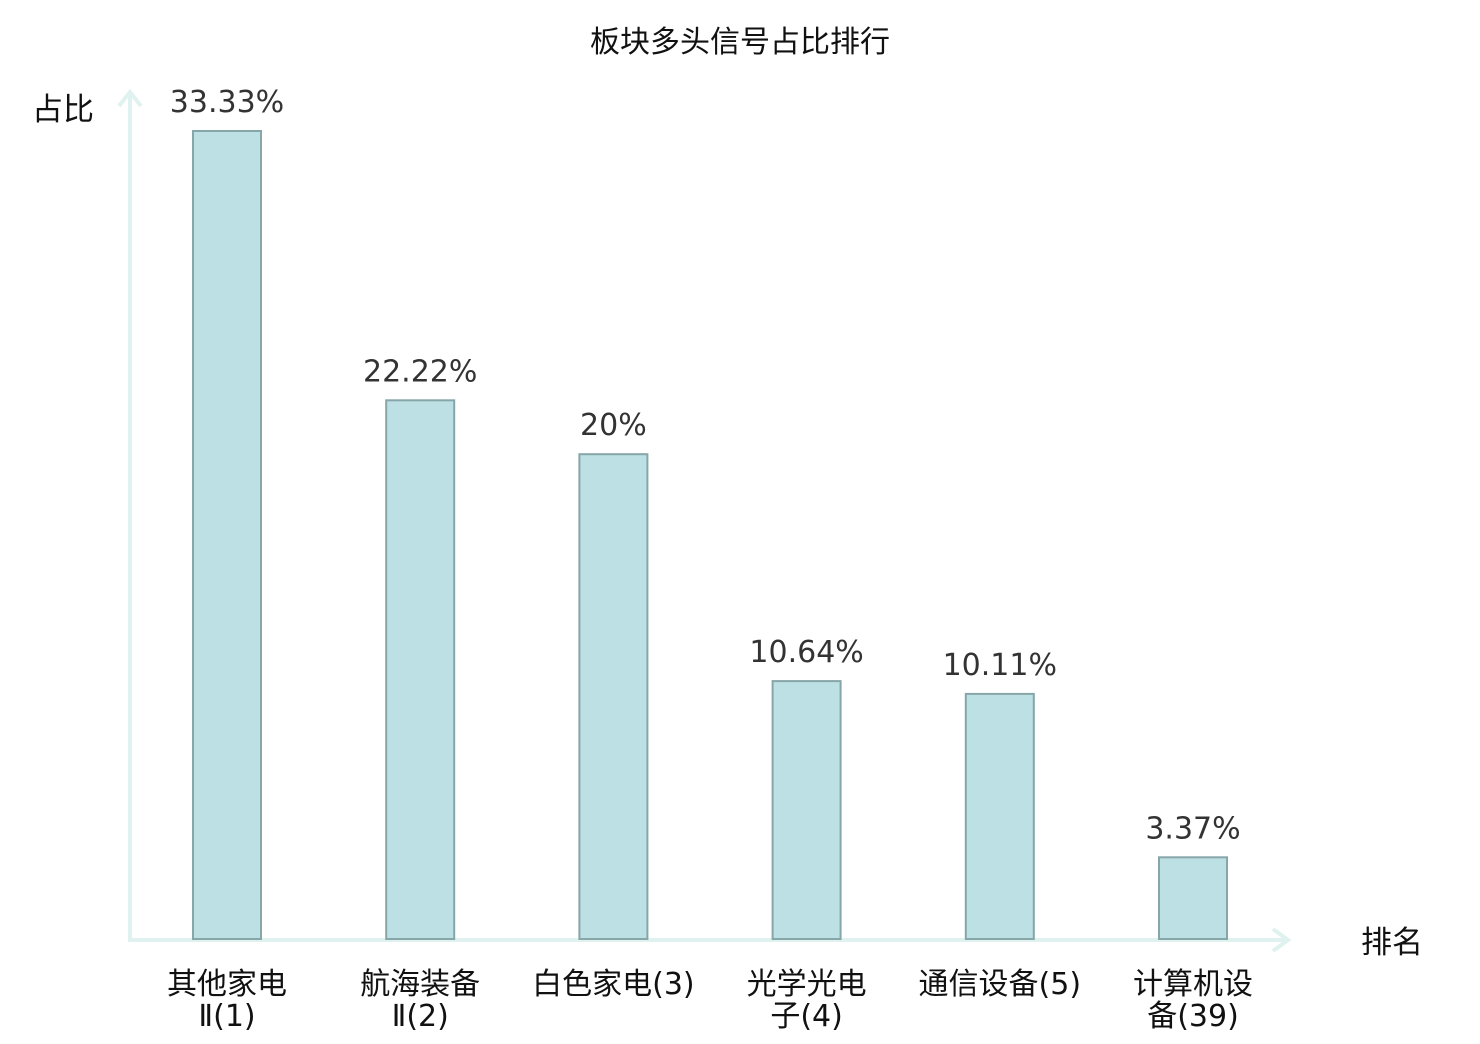 This screenshot has height=1044, width=1480. I want to click on x-axis-arrow-icon, so click(1281, 940).